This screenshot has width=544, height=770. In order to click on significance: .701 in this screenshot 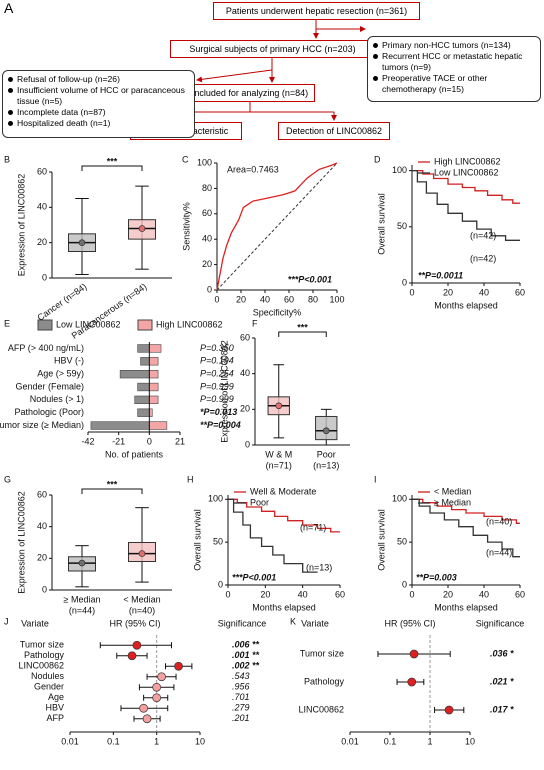, I will do `click(241, 697)`.